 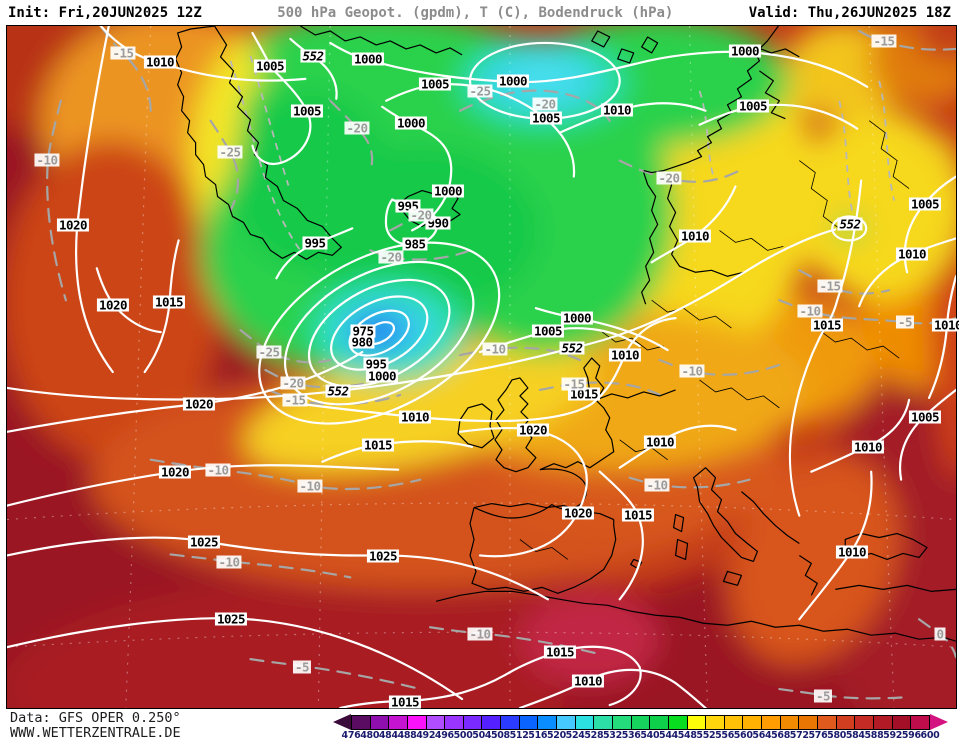 What do you see at coordinates (351, 735) in the screenshot?
I see `colorbar-tick: 476` at bounding box center [351, 735].